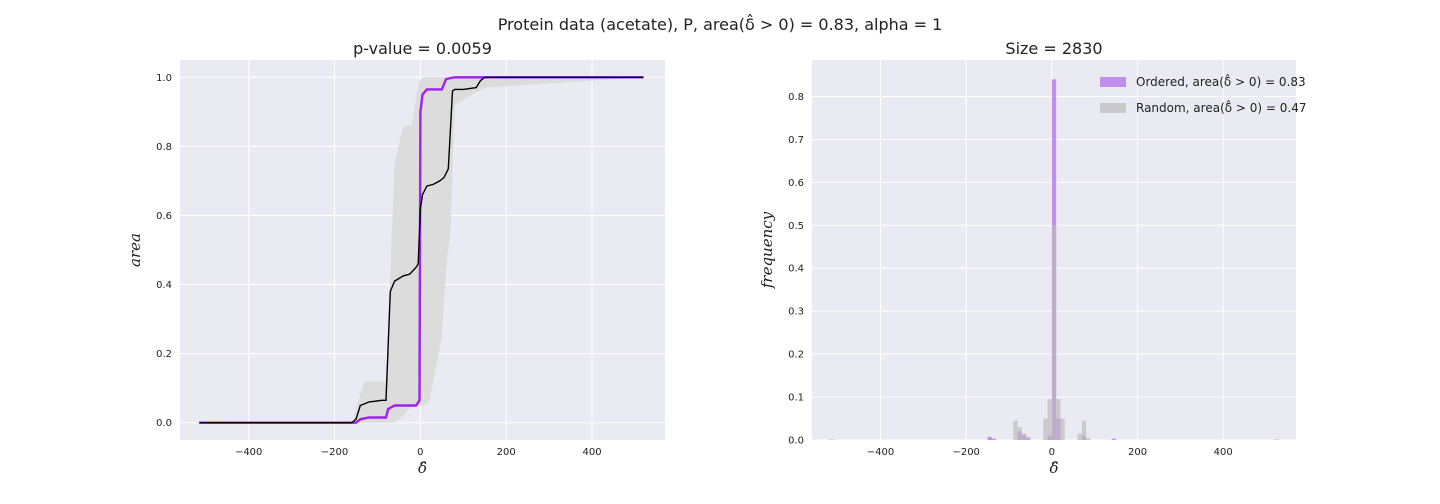  What do you see at coordinates (422, 468) in the screenshot?
I see `left-x-axis-label: δ̂` at bounding box center [422, 468].